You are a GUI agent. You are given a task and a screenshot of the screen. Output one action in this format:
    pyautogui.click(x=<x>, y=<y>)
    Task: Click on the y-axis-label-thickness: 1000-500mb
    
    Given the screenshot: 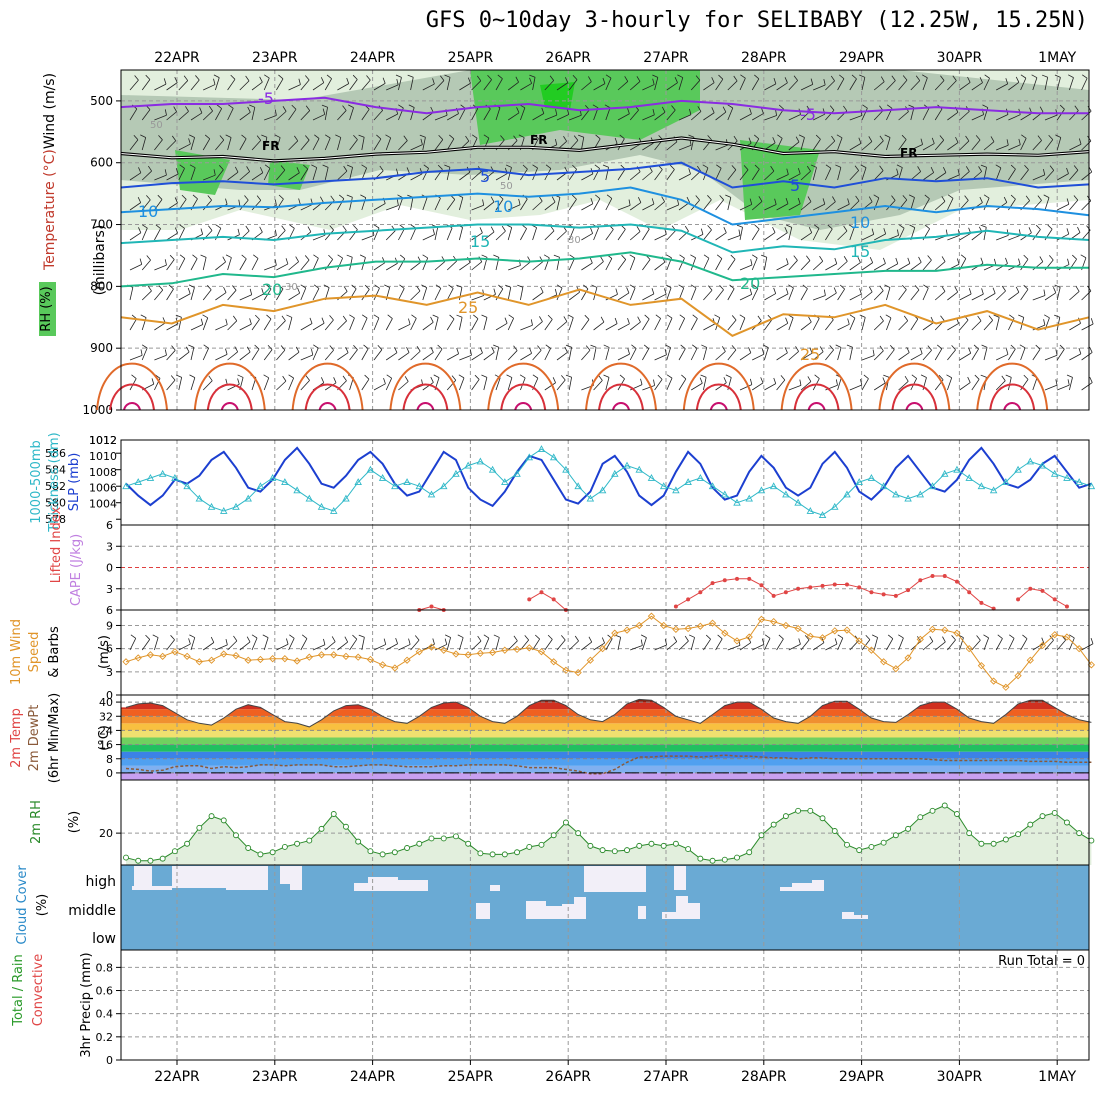 What is the action you would take?
    pyautogui.click(x=36, y=482)
    